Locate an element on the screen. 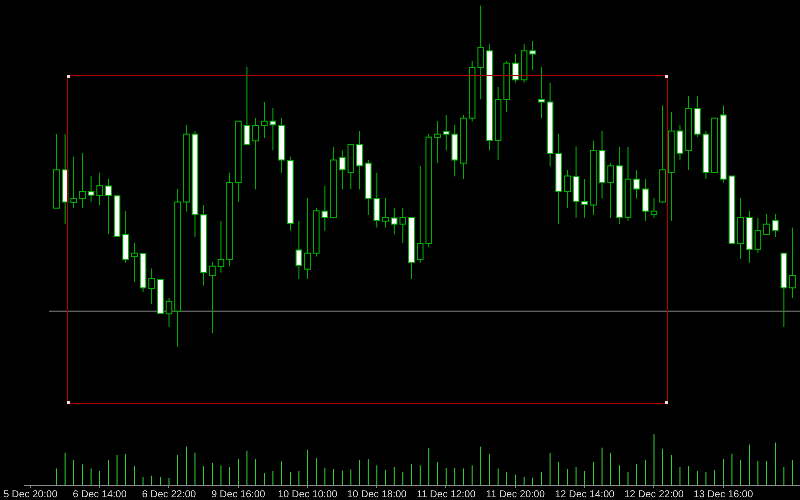 Image resolution: width=800 pixels, height=500 pixels. x-tick-label: 13 Dec 16:00 is located at coordinates (724, 495).